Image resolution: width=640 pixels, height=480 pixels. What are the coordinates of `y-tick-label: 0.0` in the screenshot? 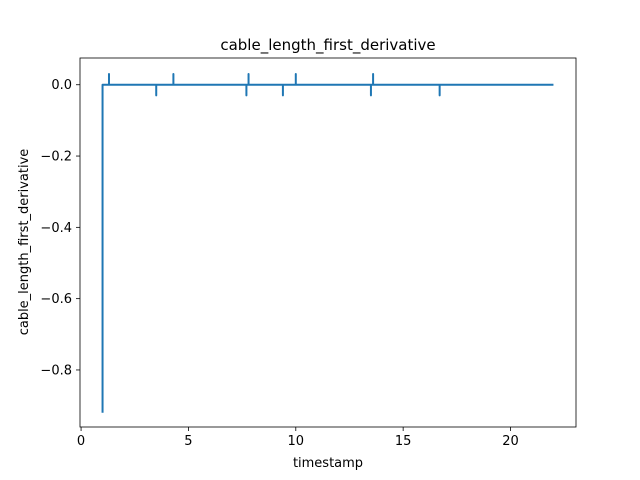 It's located at (61, 85).